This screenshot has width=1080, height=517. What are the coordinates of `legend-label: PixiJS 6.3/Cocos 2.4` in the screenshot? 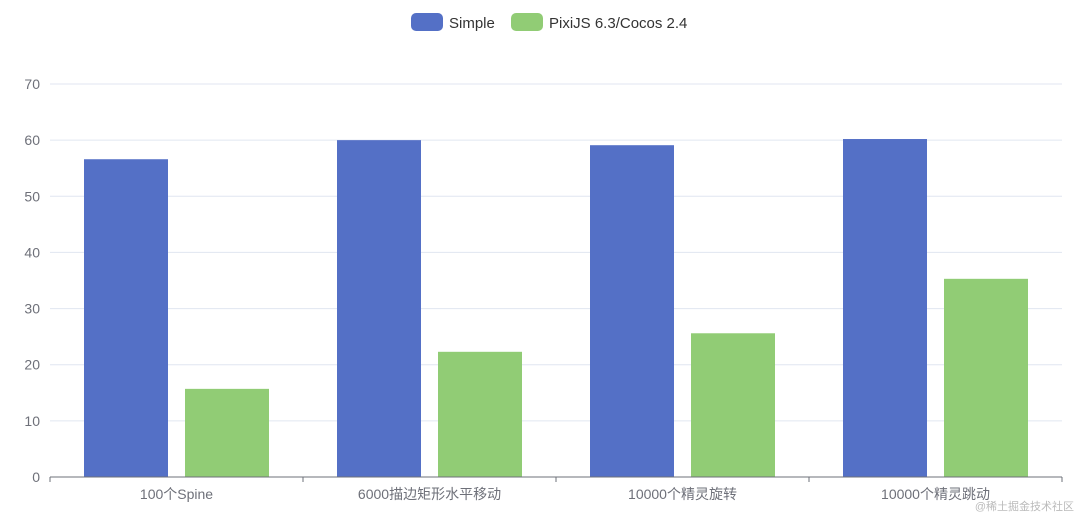 It's located at (618, 23).